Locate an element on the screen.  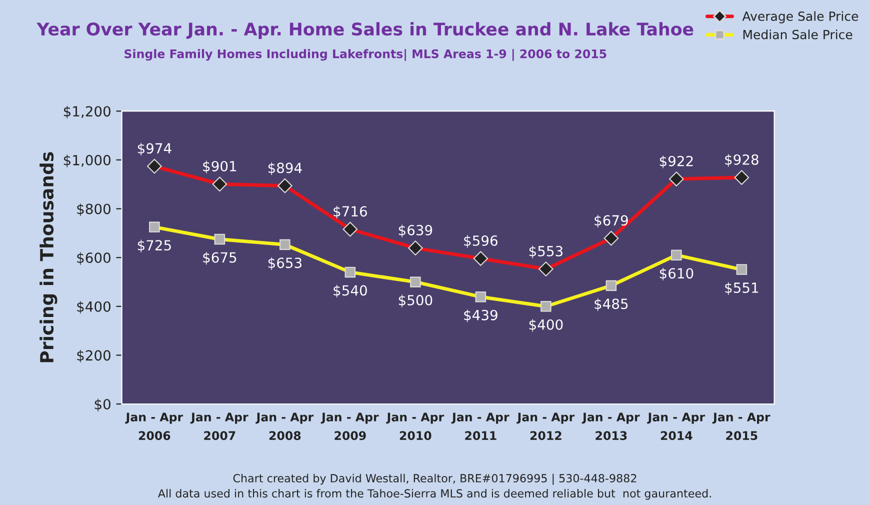
data-label: $639 is located at coordinates (415, 231).